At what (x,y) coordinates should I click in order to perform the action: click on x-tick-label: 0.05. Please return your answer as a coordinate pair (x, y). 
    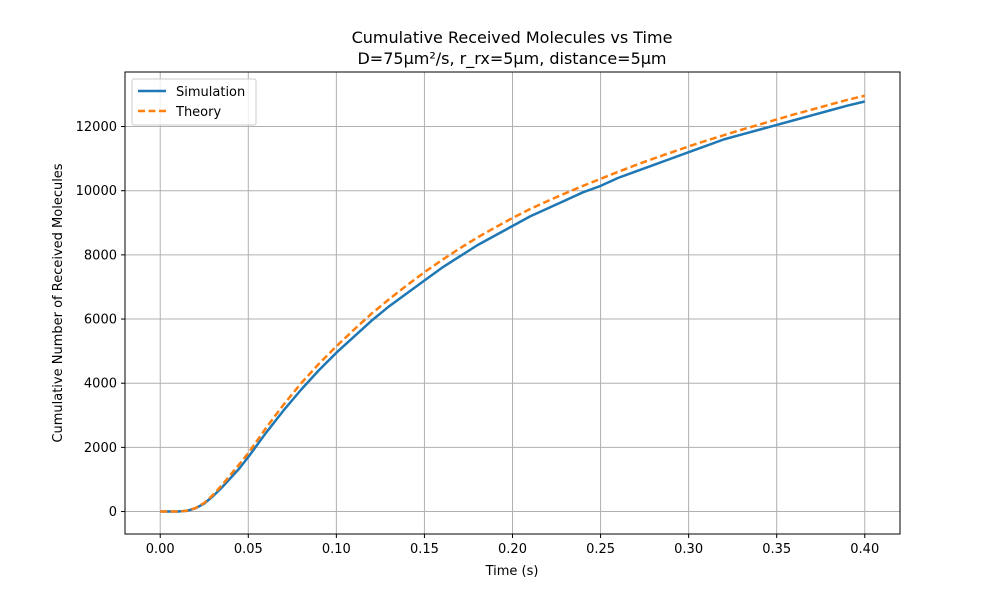
    Looking at the image, I should click on (248, 549).